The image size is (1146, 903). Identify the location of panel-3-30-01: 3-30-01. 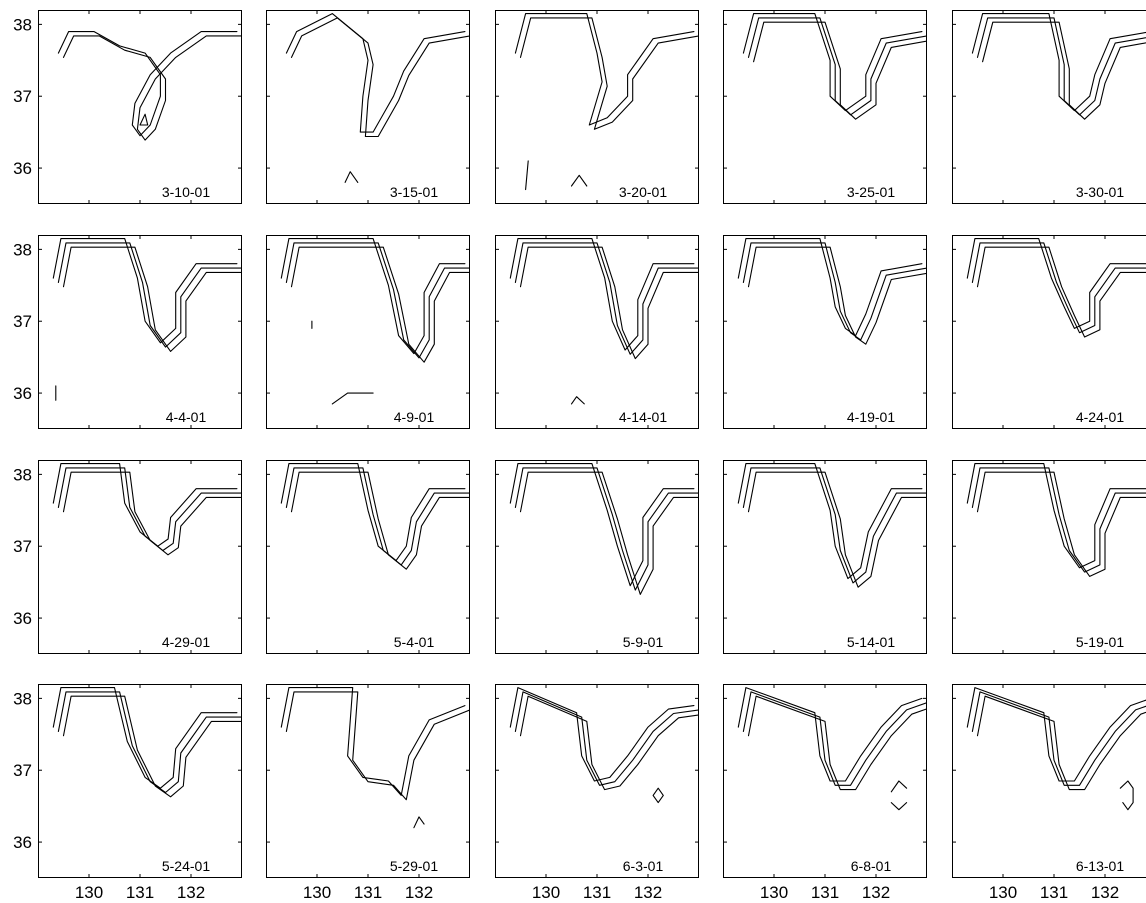
(1049, 107).